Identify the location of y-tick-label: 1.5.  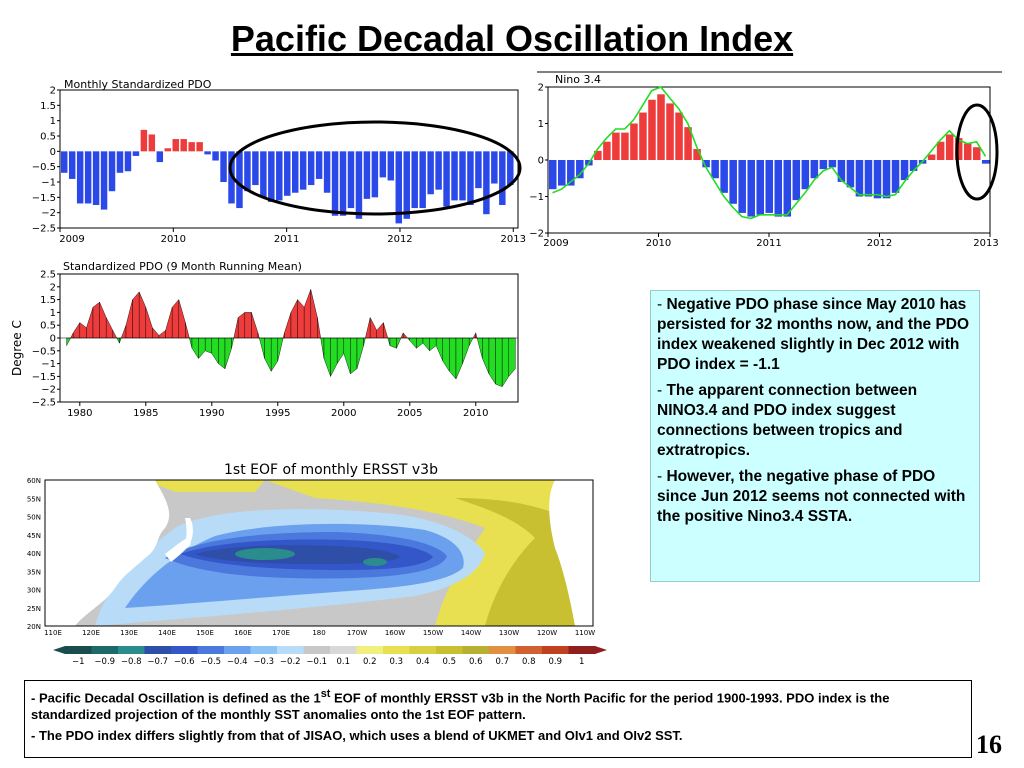
(48, 300).